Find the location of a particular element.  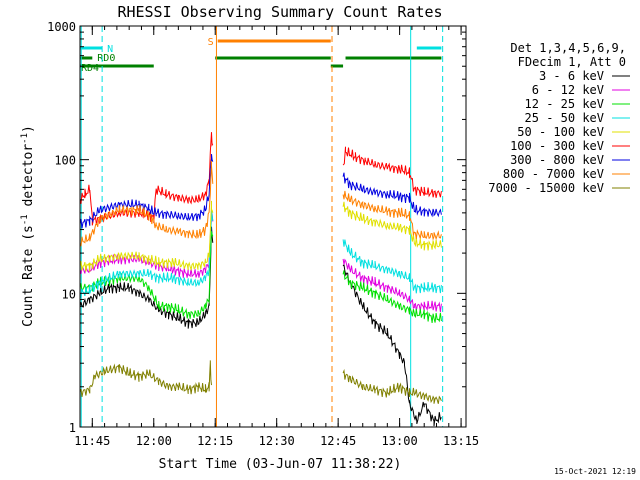

flag-label: RD4 is located at coordinates (90, 68).